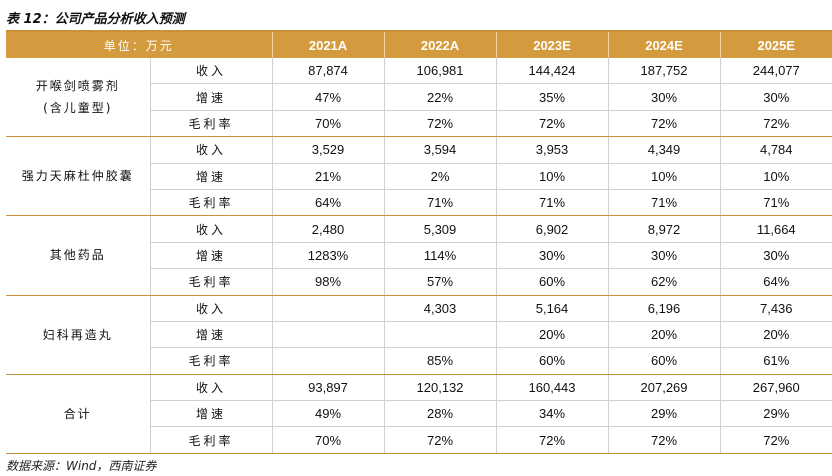 This screenshot has width=832, height=476. I want to click on table-row: 毛利率 98% 57% 60% 62% 64%, so click(419, 282).